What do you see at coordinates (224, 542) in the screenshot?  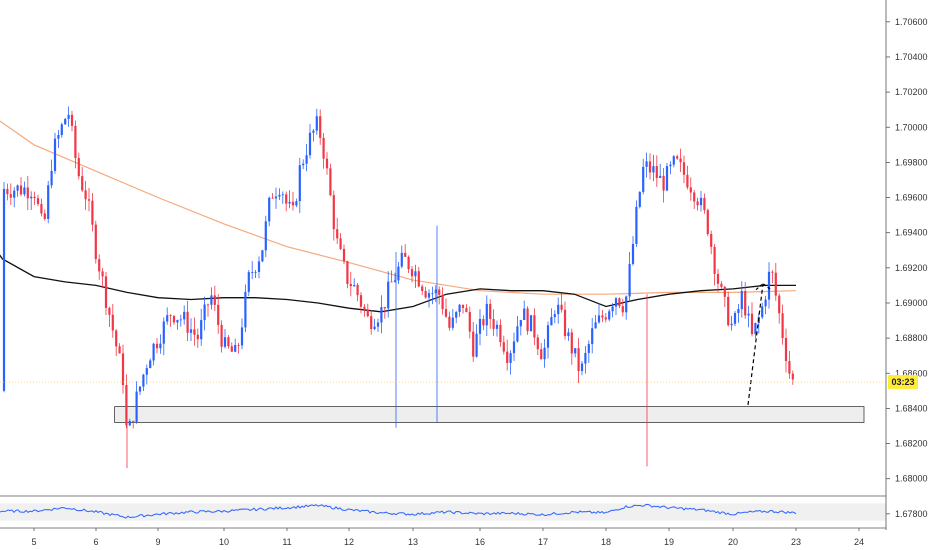 I see `time-tick-label: 10` at bounding box center [224, 542].